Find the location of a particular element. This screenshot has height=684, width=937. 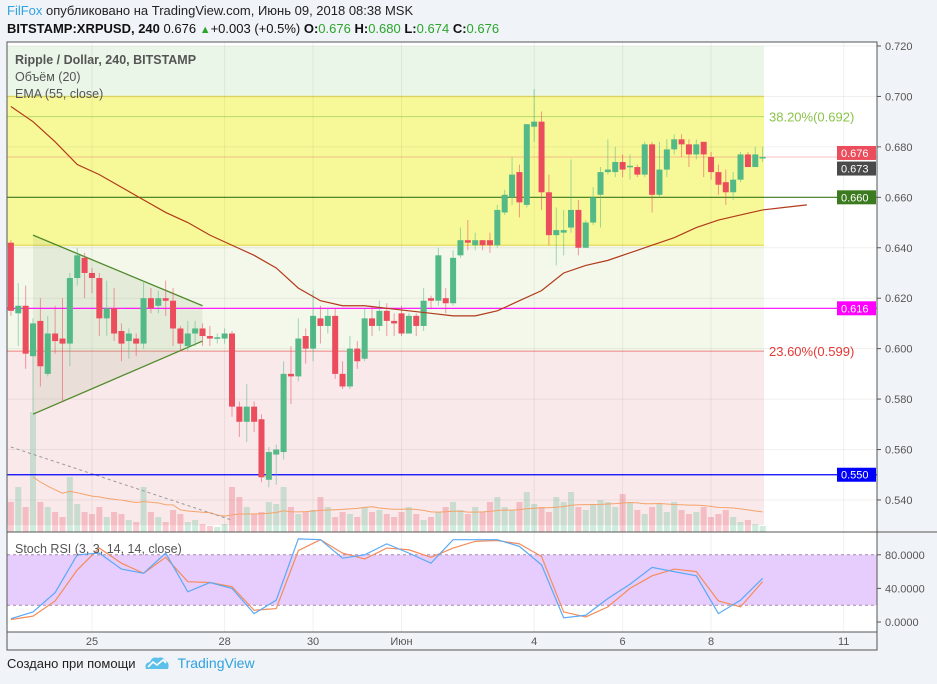

author-link: FilFox is located at coordinates (25, 10).